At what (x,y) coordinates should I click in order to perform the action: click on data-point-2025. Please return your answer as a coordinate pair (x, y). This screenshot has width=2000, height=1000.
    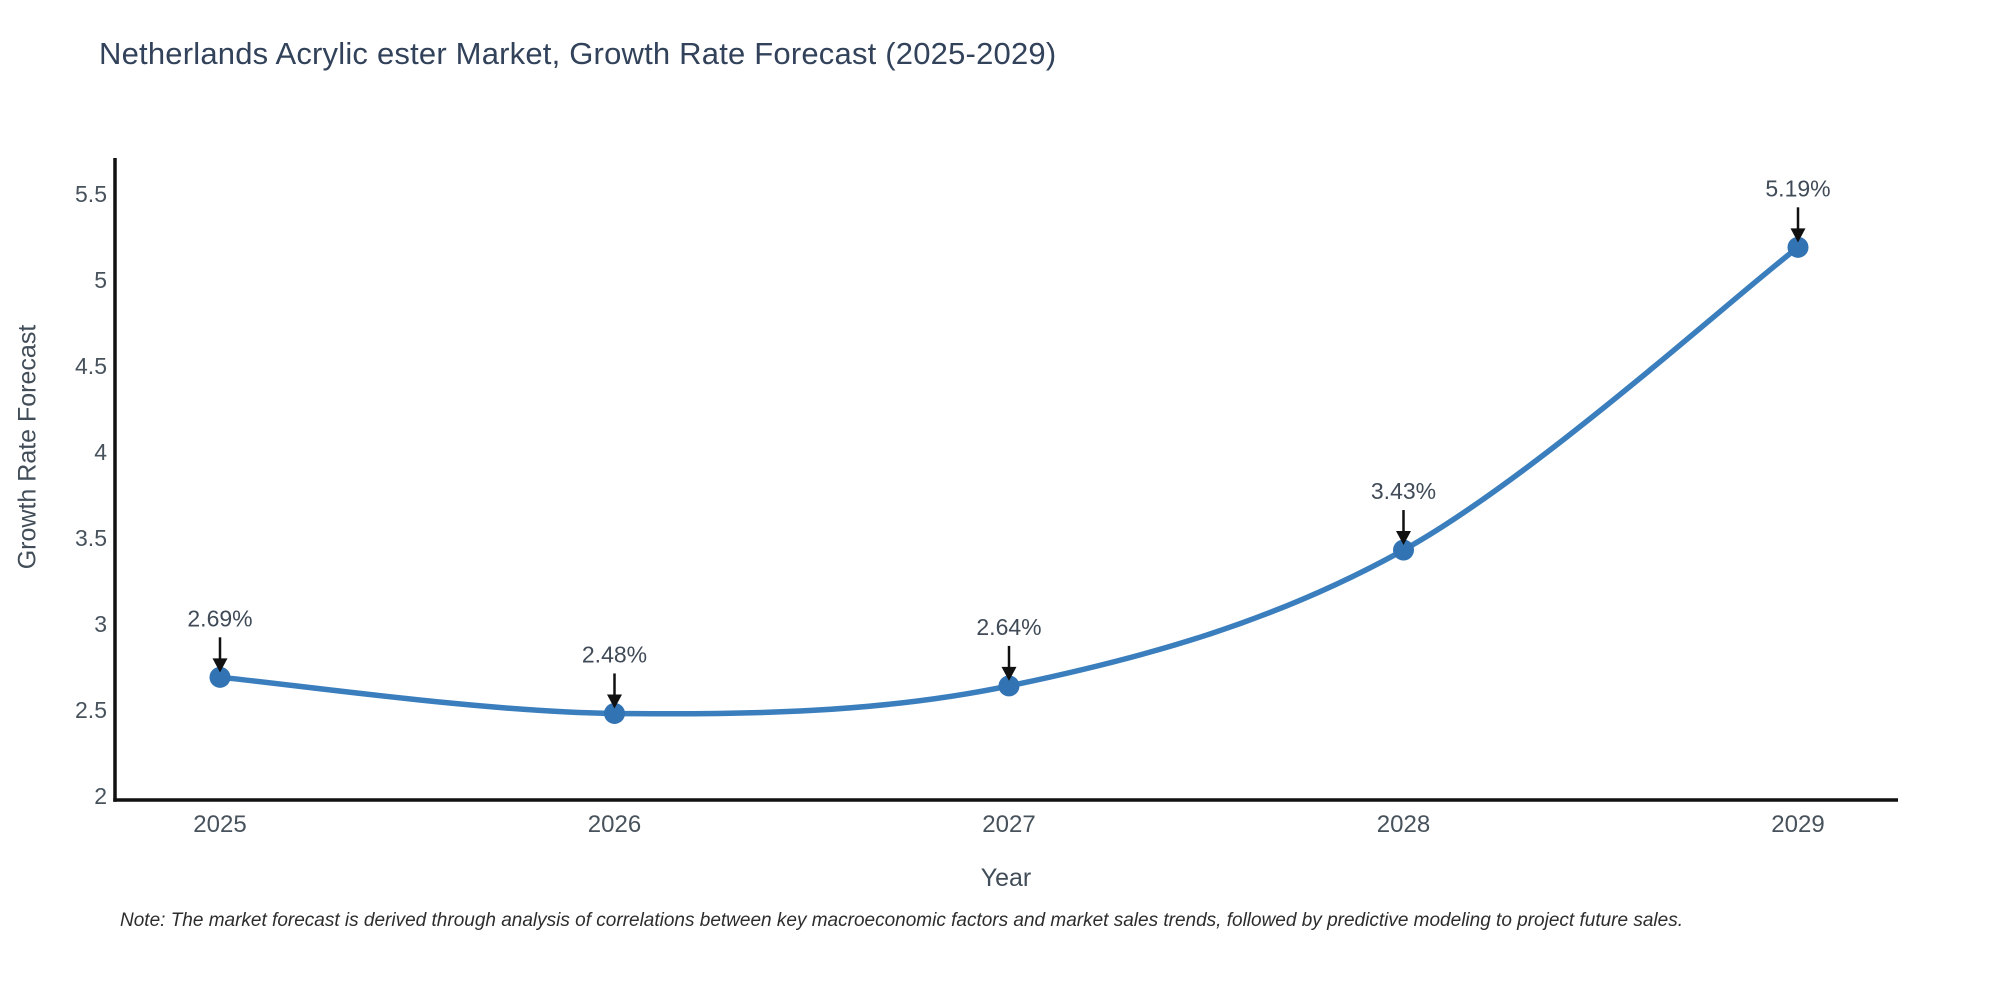
    Looking at the image, I should click on (220, 677).